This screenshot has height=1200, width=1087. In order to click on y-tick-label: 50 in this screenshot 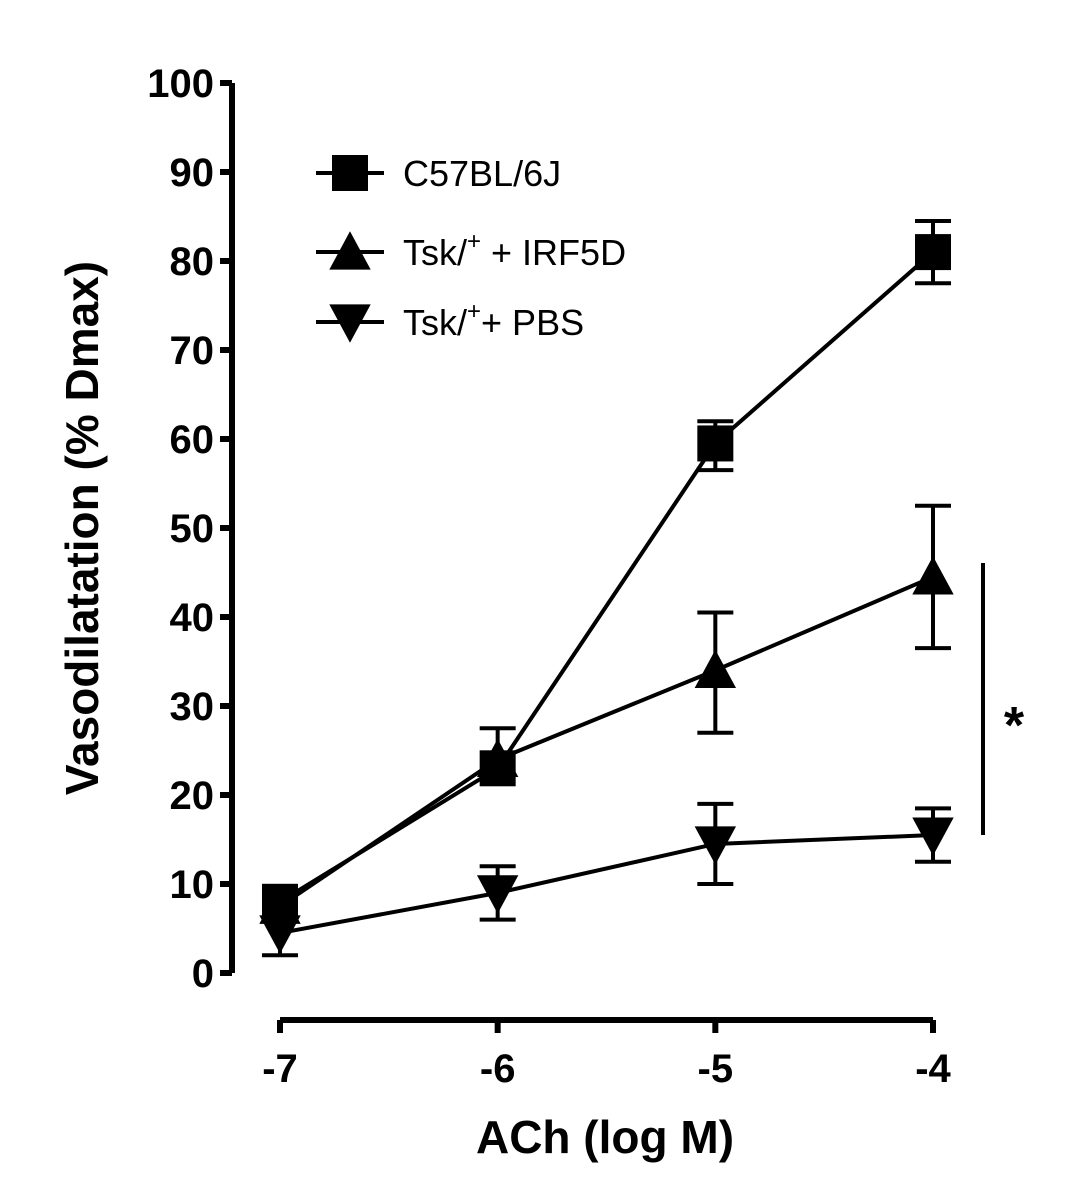, I will do `click(192, 529)`.